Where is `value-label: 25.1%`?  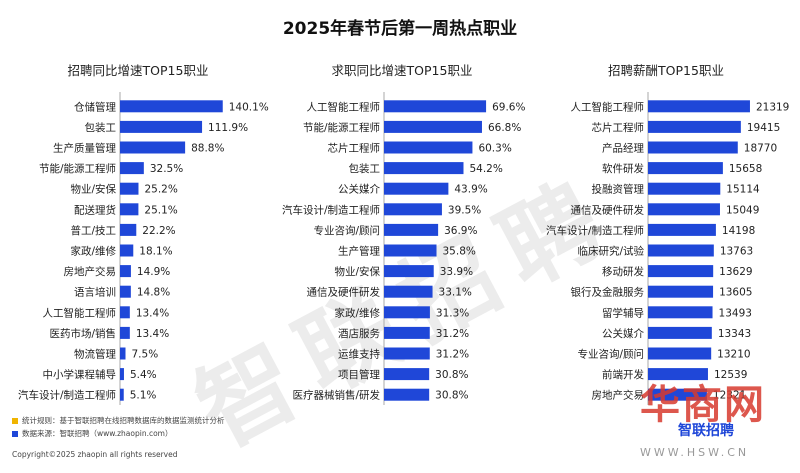 value-label: 25.1% is located at coordinates (160, 210).